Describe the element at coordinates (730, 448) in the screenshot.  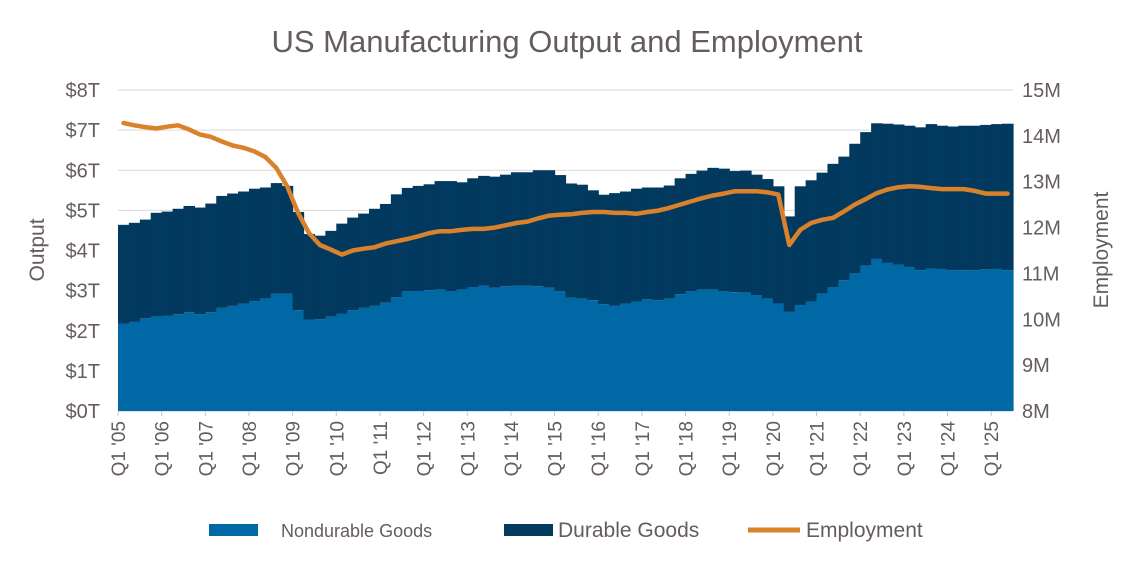
I see `x-tick-label: Q1 '19` at that location.